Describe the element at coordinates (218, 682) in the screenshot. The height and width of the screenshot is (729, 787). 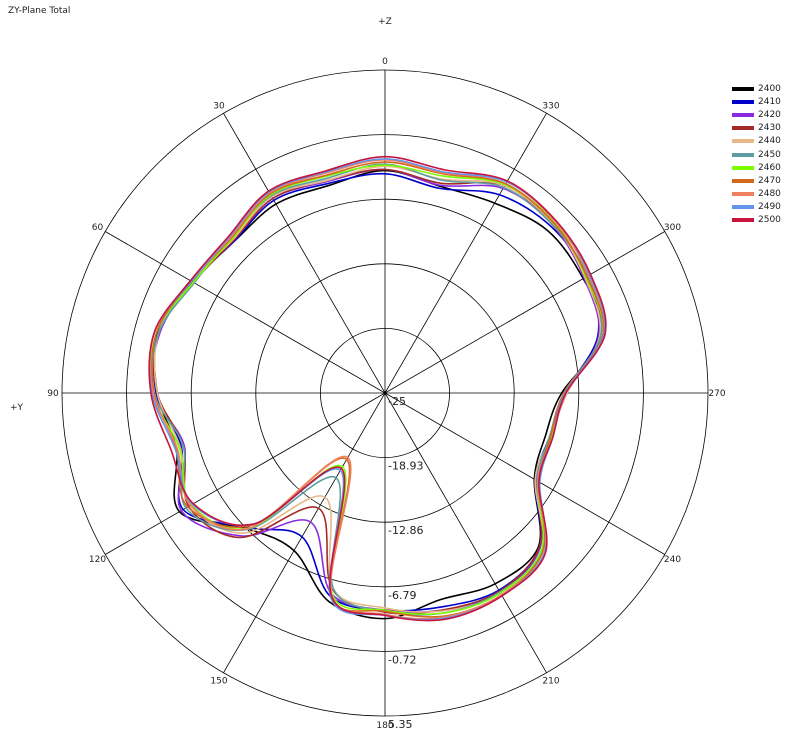
I see `angle-tick-label: 150` at that location.